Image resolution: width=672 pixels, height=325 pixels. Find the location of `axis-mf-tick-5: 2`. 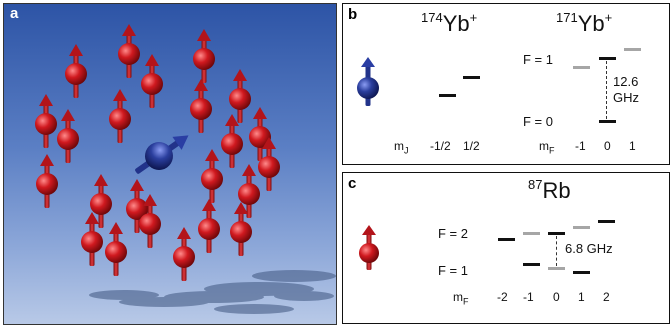

axis-mf-tick-5: 2 is located at coordinates (606, 297).